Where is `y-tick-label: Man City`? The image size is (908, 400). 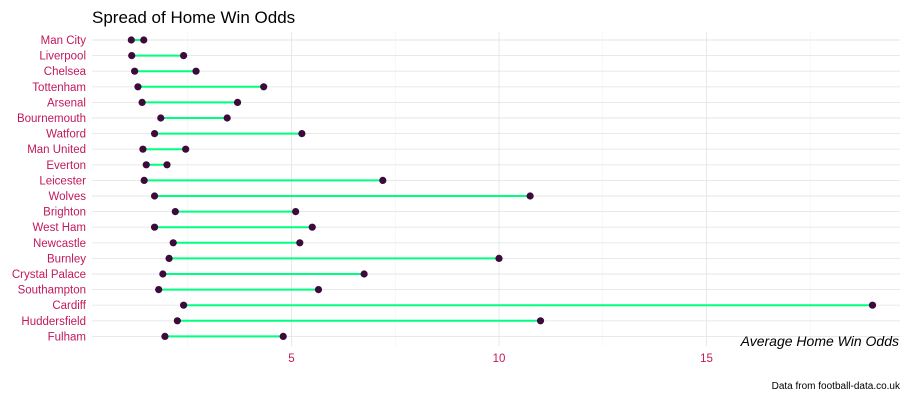
y-tick-label: Man City is located at coordinates (64, 41).